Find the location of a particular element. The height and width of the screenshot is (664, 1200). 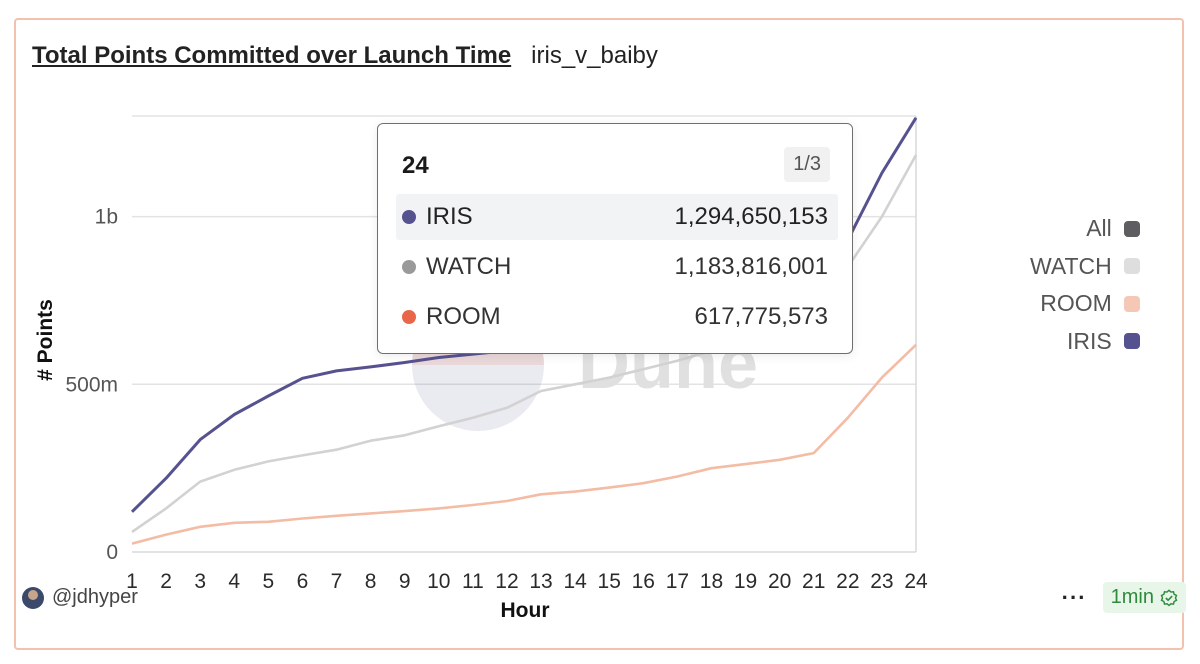

tooltip-series-name: ROOM is located at coordinates (463, 316).